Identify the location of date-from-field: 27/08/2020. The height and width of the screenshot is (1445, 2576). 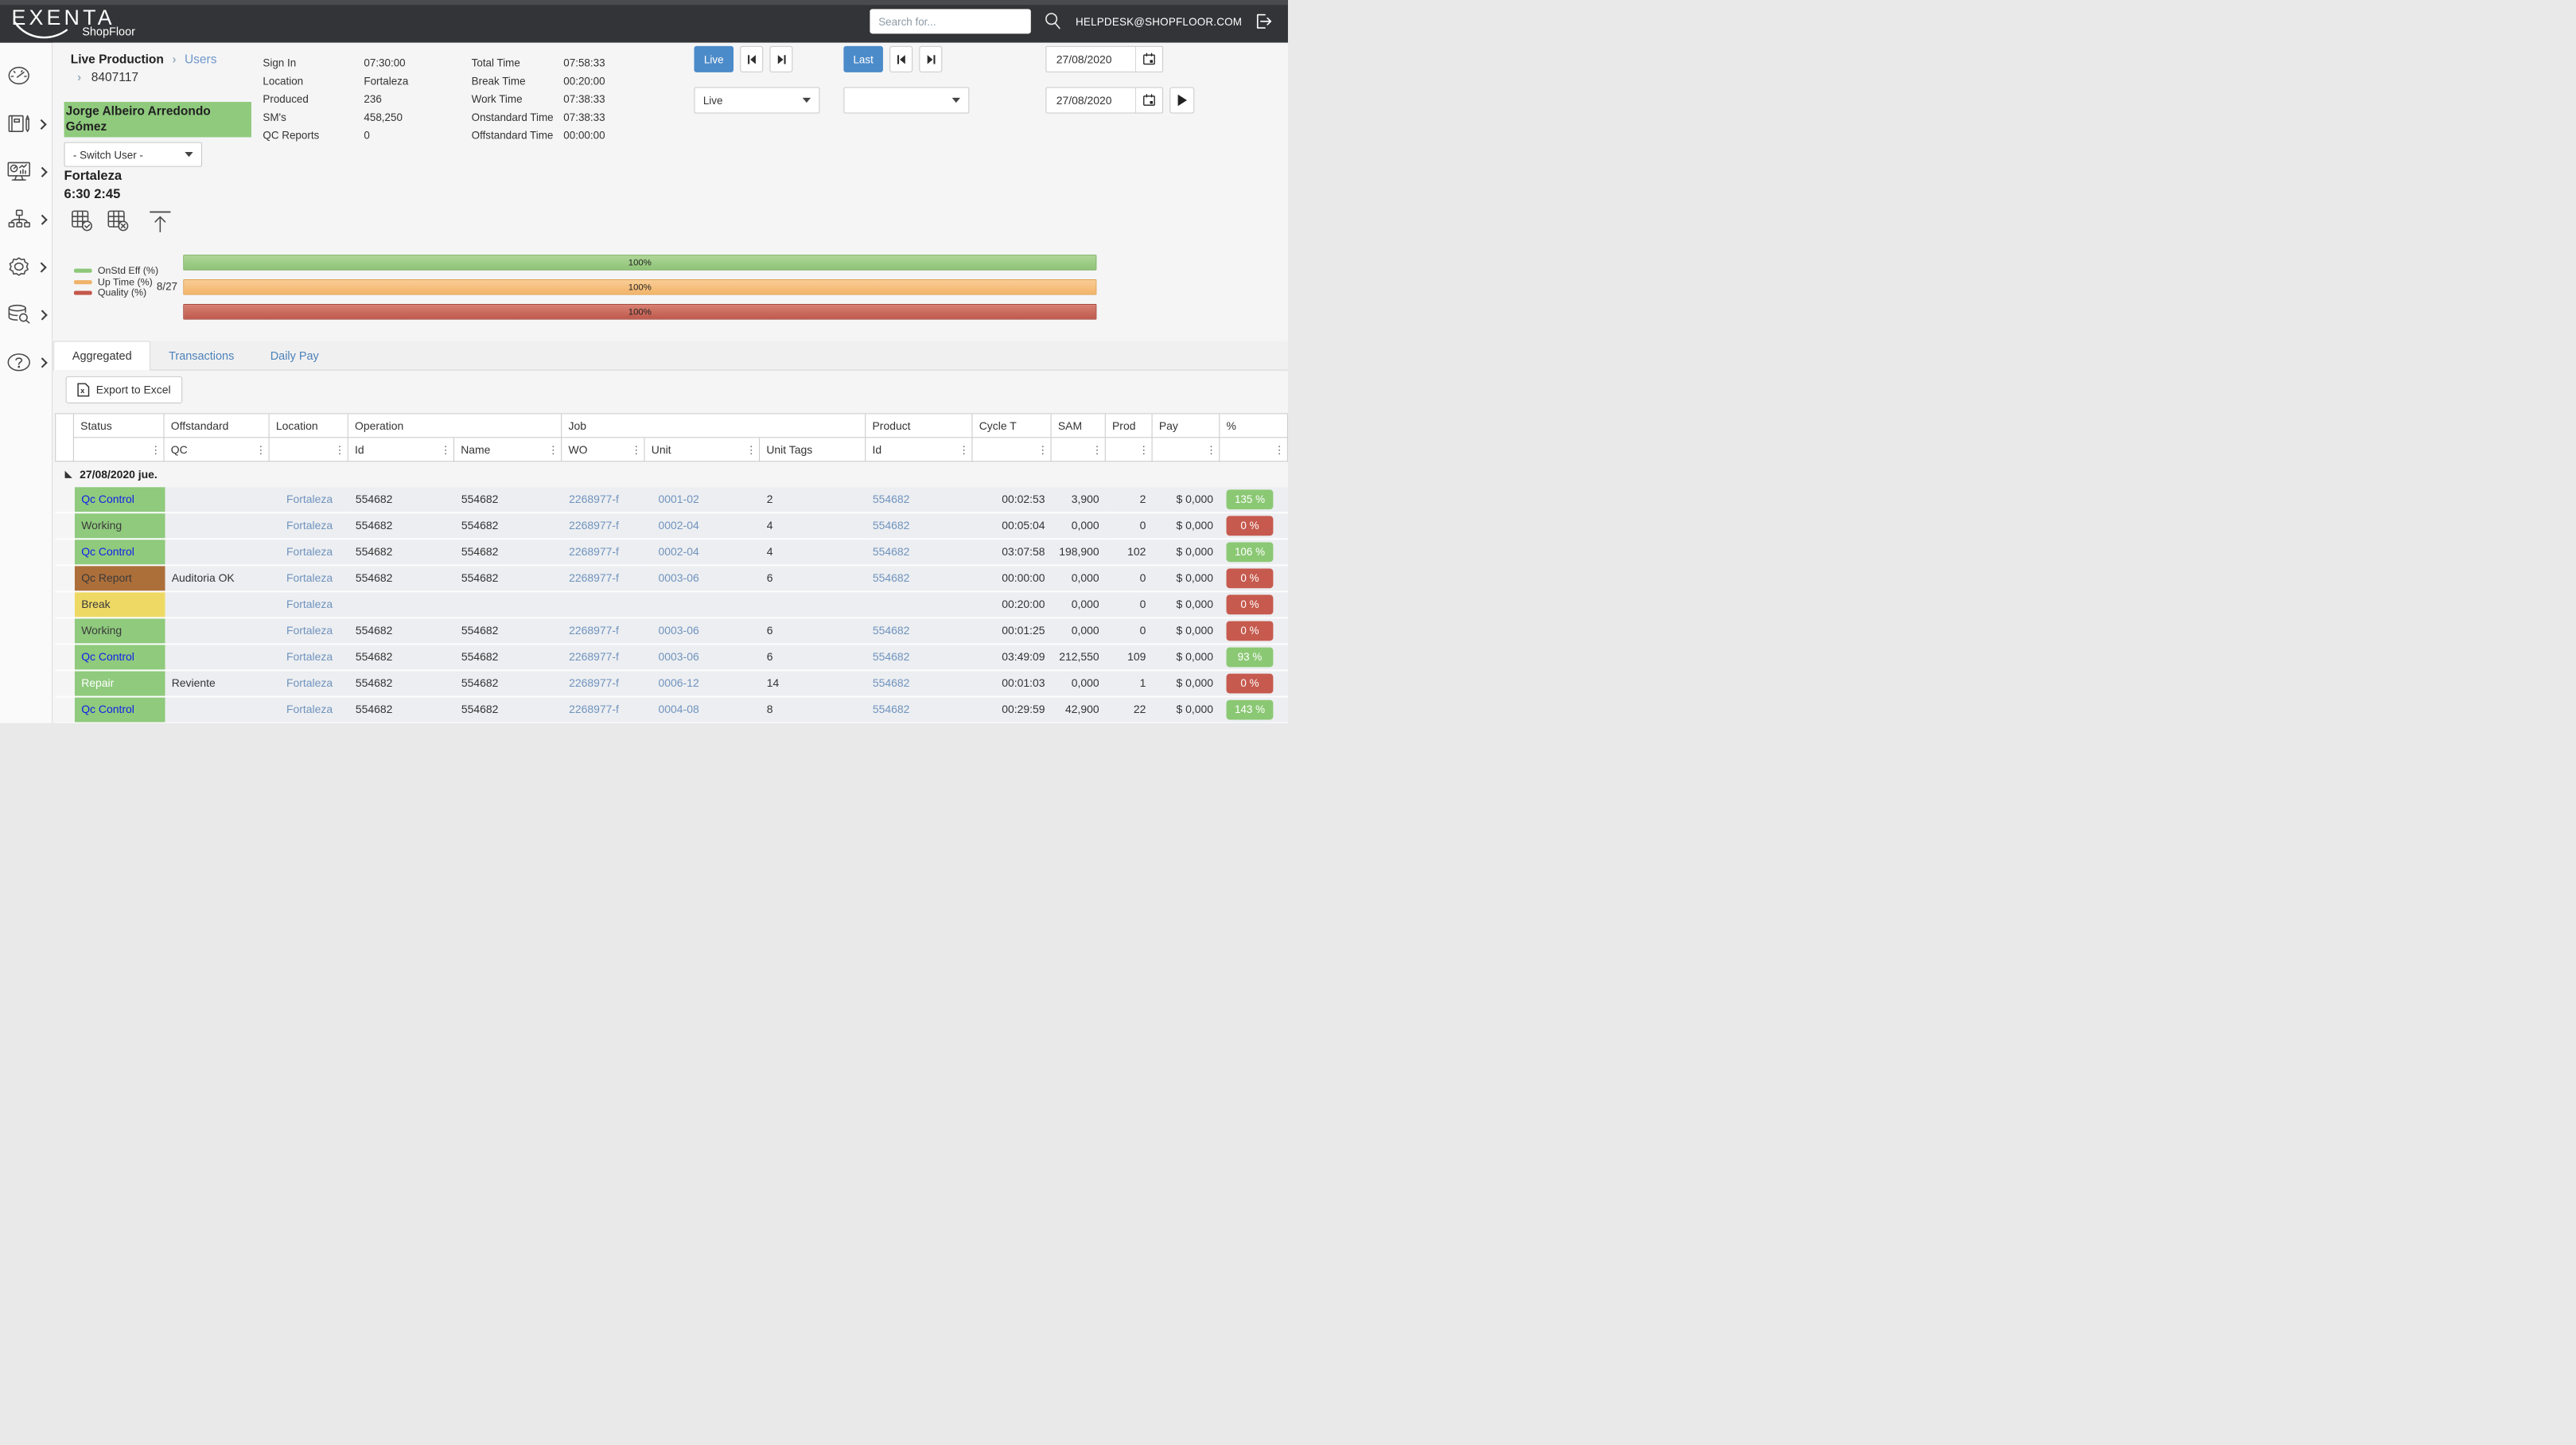
(1105, 58).